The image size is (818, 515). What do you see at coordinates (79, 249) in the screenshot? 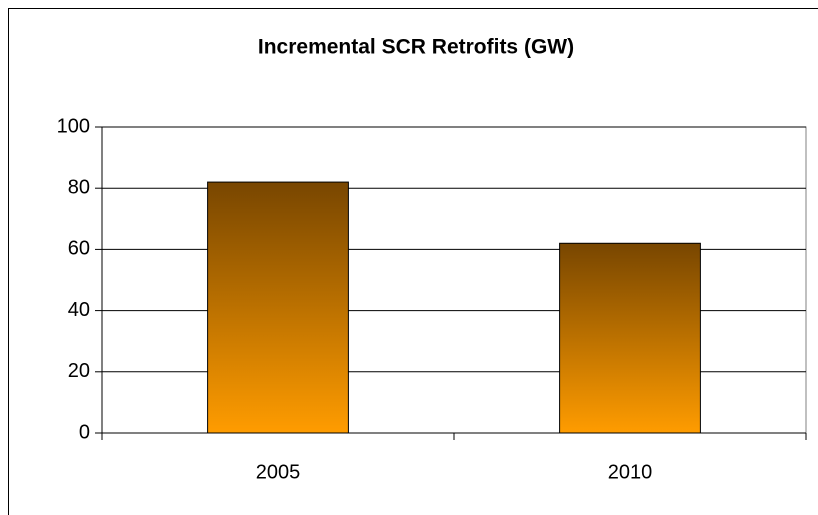
I see `y-tick-label: 60` at bounding box center [79, 249].